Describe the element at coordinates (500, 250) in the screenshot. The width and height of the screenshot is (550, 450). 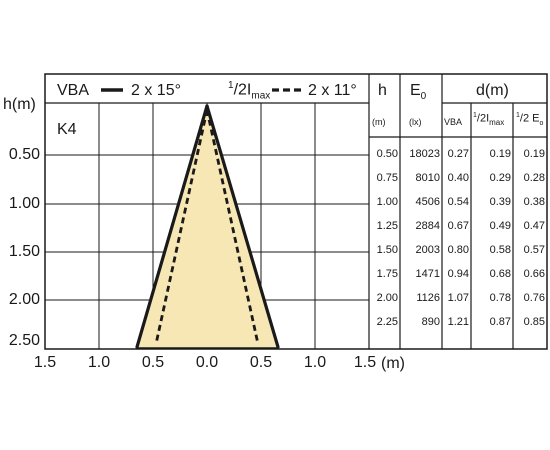
I see `table-cell-half-imax: 0.58` at that location.